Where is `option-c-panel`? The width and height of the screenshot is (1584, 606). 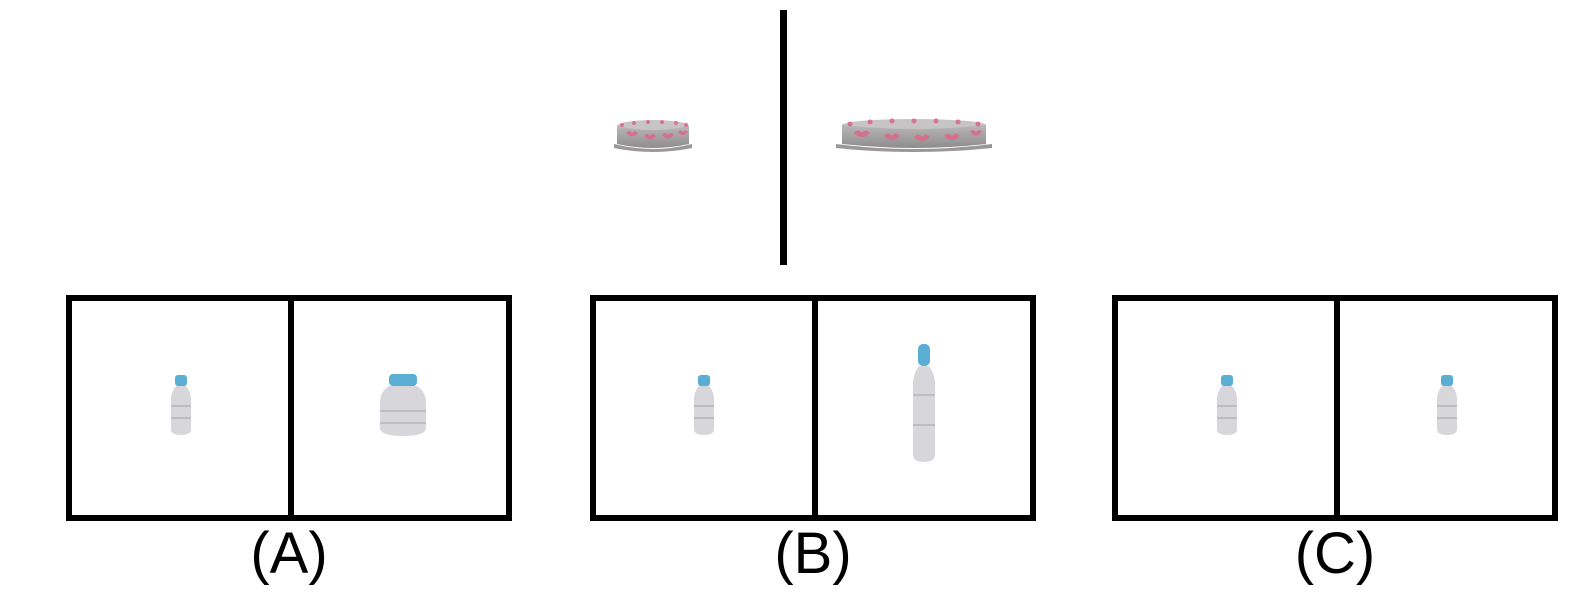 option-c-panel is located at coordinates (1335, 408).